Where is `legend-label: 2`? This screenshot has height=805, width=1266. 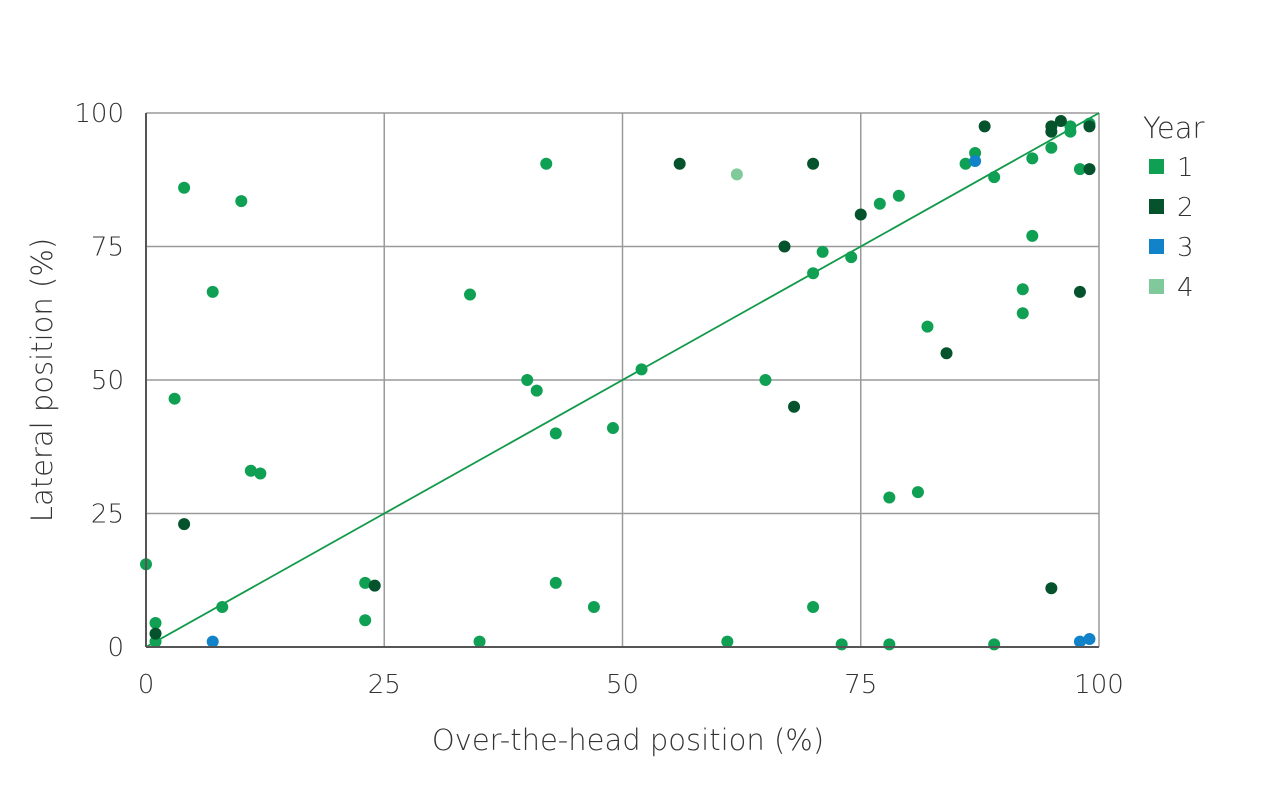
legend-label: 2 is located at coordinates (1185, 208).